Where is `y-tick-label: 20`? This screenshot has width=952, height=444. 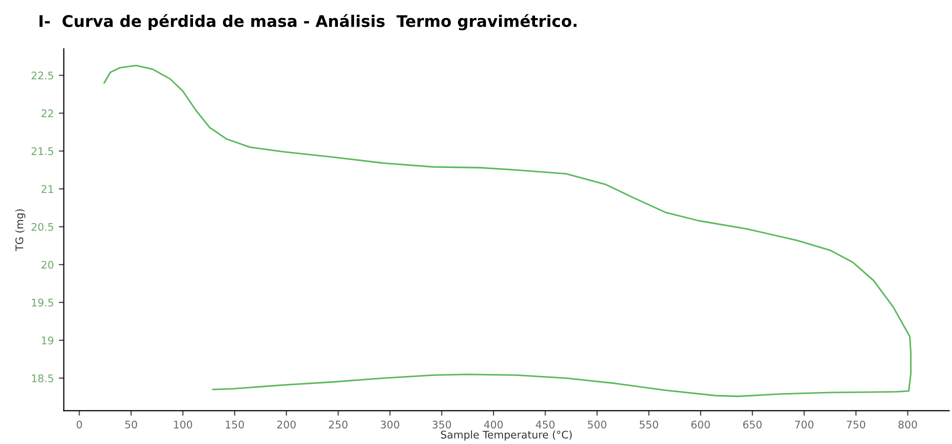 y-tick-label: 20 is located at coordinates (48, 264).